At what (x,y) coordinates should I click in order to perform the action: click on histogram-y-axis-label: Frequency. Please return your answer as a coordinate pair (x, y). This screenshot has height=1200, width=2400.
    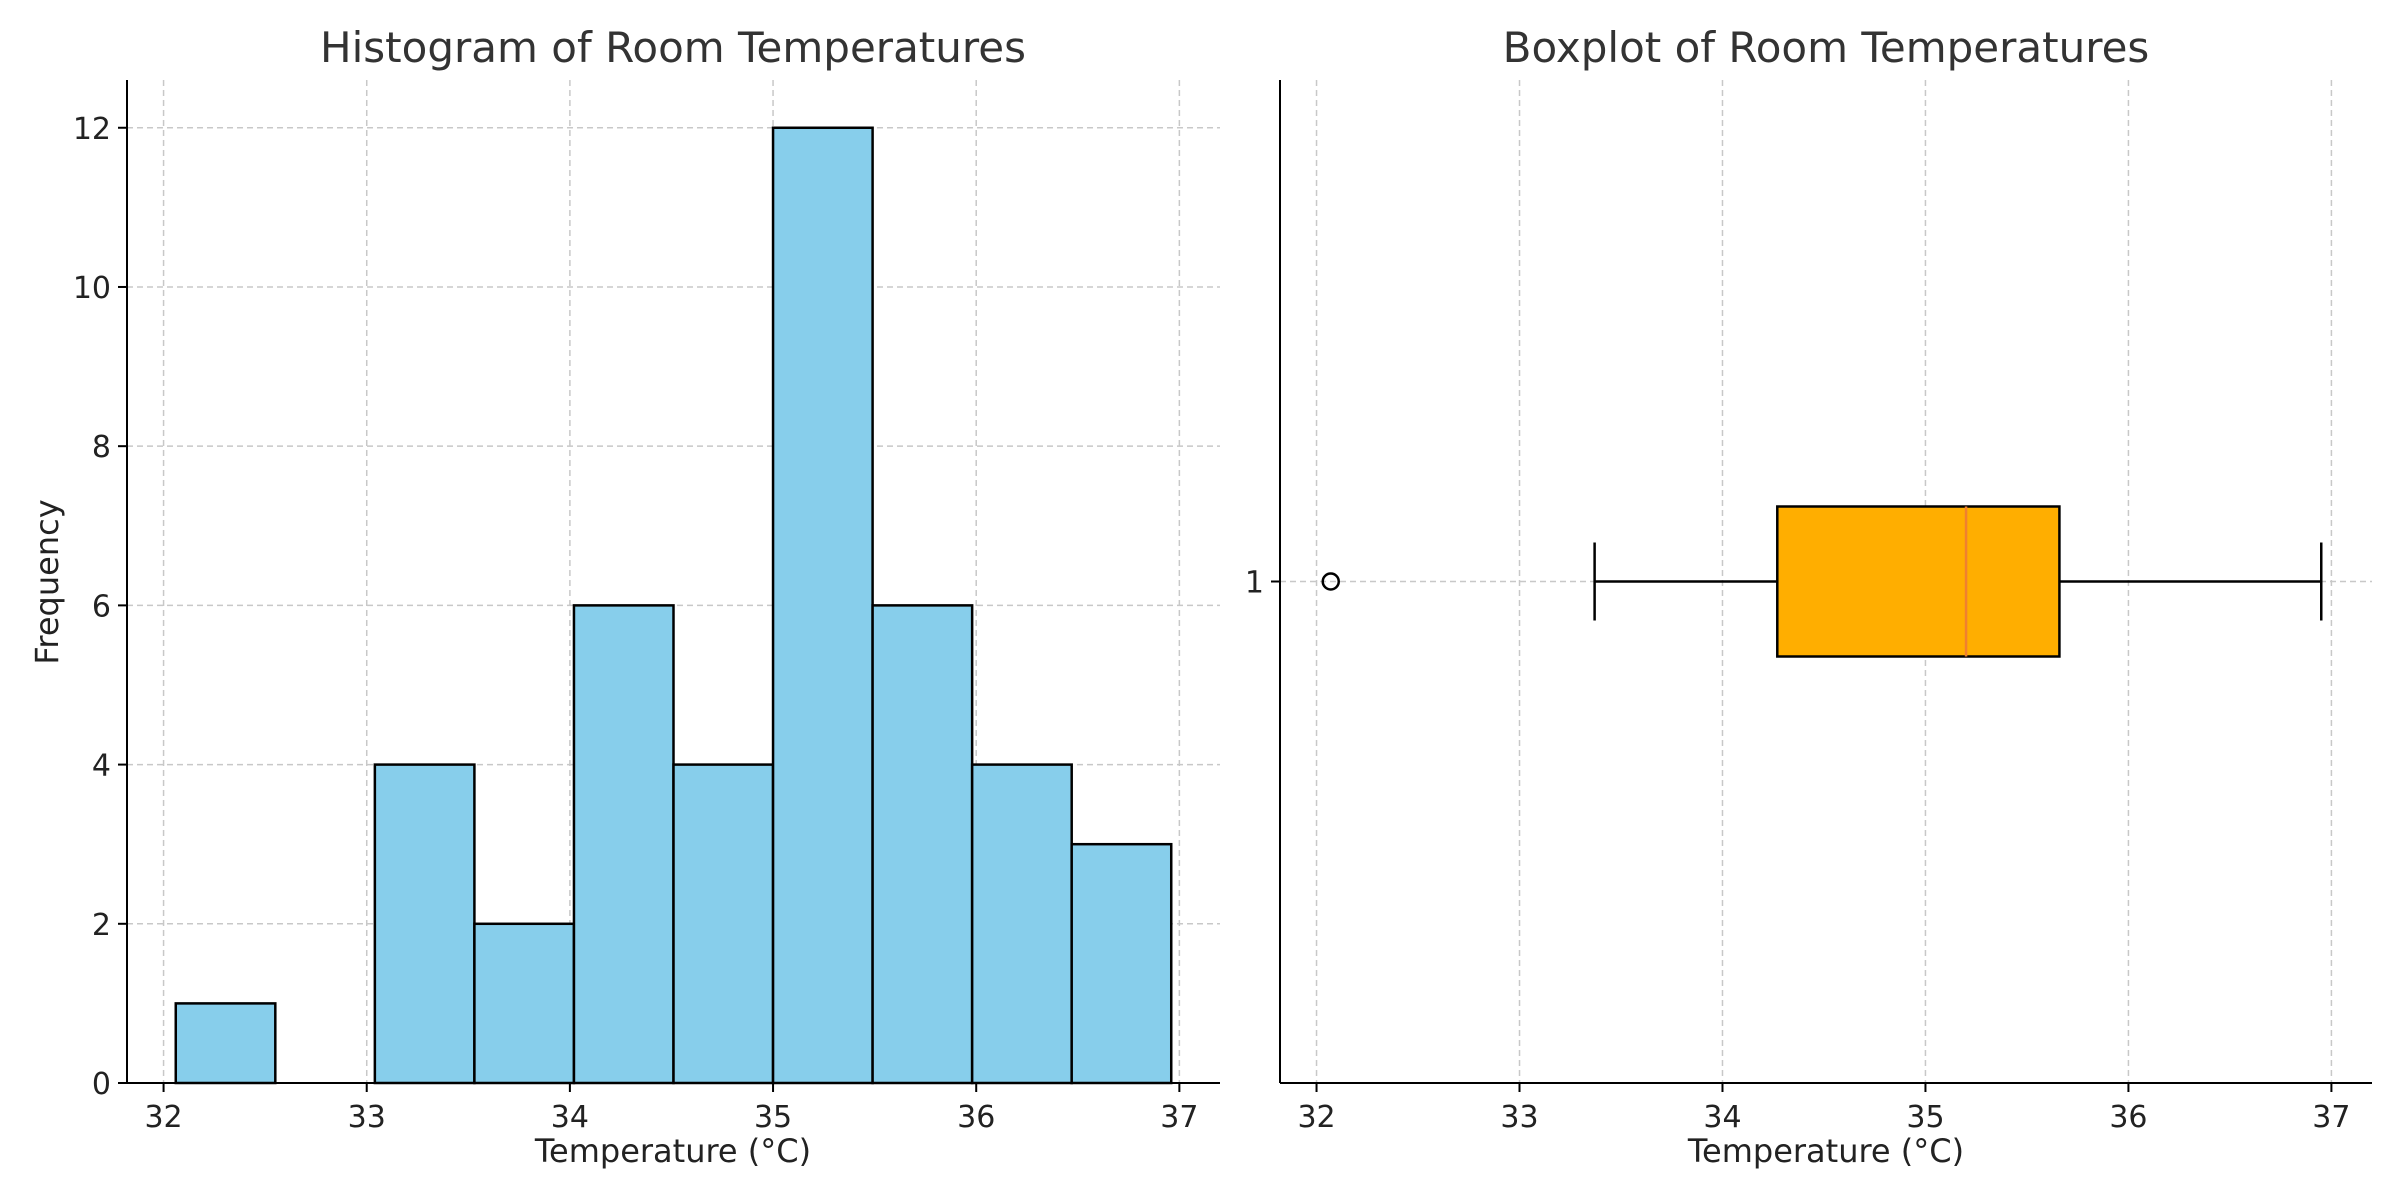
    Looking at the image, I should click on (47, 581).